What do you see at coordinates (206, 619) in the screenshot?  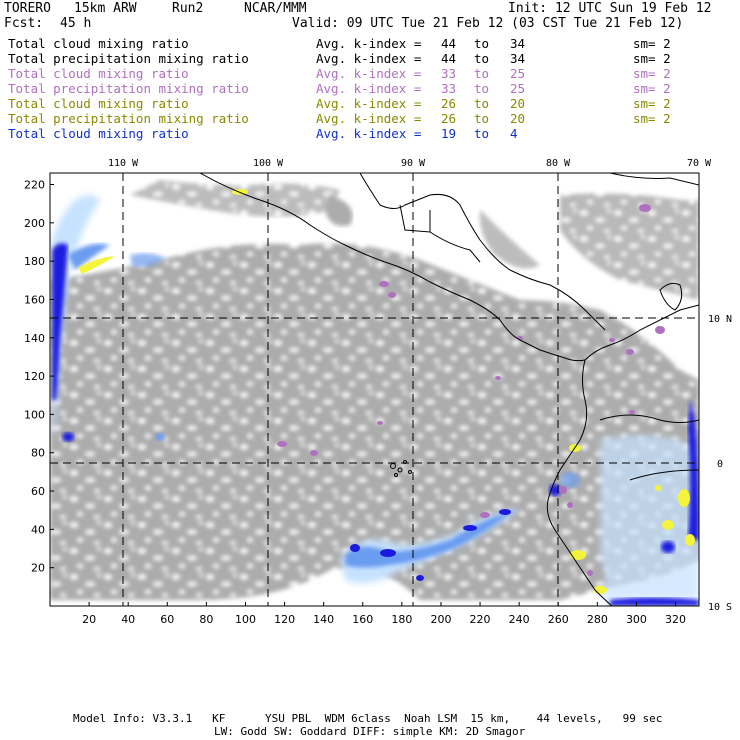 I see `x-tick-label: 80` at bounding box center [206, 619].